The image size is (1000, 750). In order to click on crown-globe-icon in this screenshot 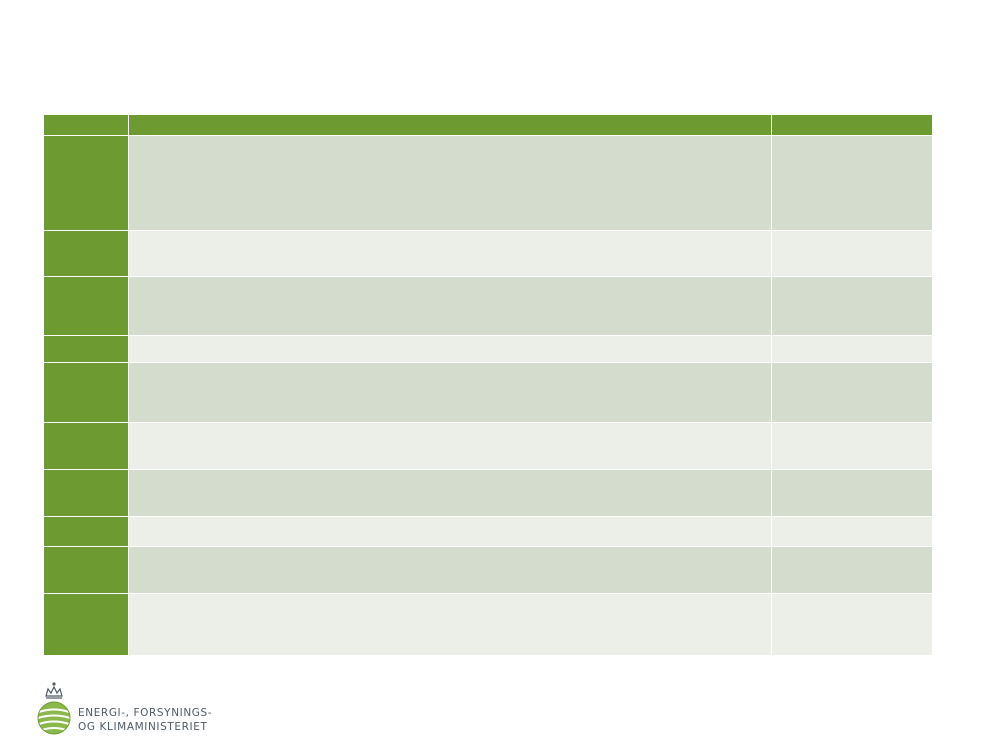, I will do `click(56, 709)`.